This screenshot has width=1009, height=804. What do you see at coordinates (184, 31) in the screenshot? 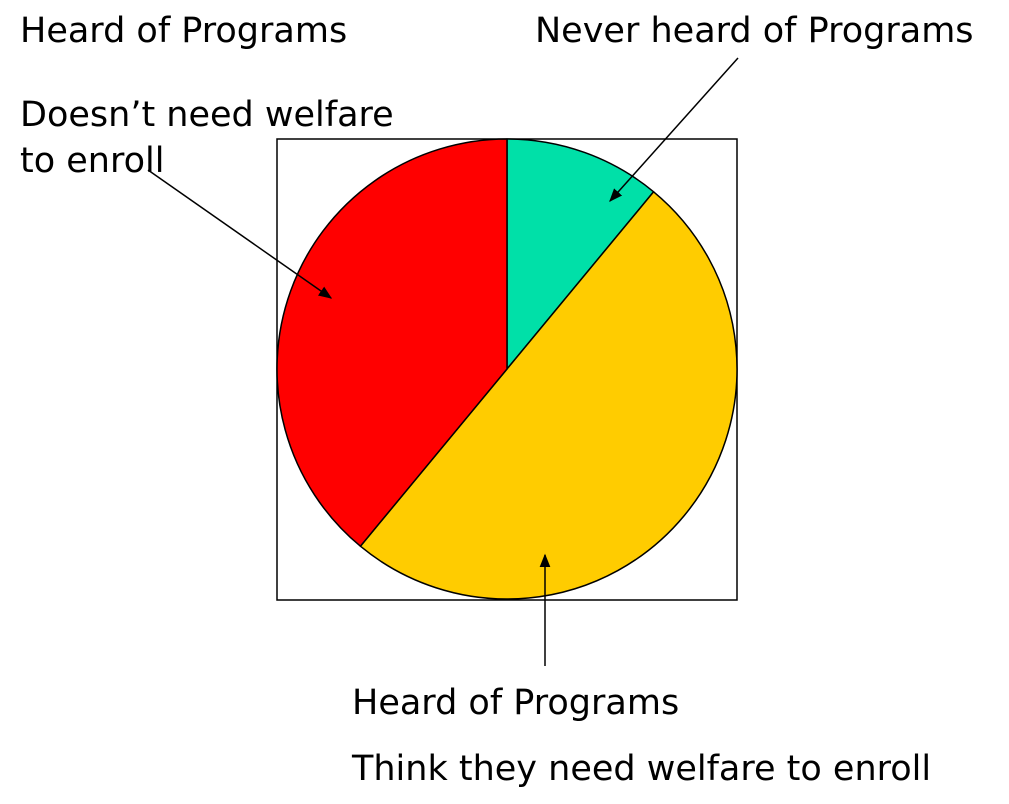
I see `annotation-heard-of-programs-top: Heard of Programs` at bounding box center [184, 31].